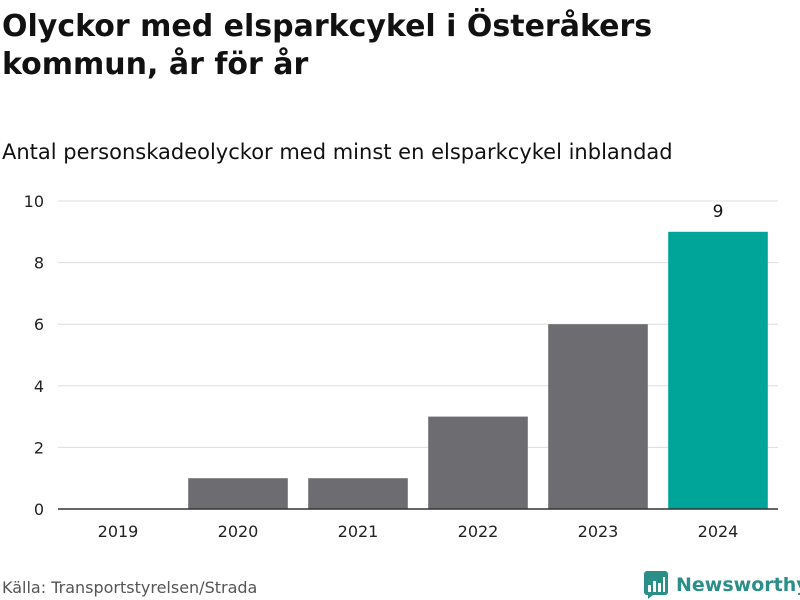  I want to click on y-tick-label: 4, so click(39, 386).